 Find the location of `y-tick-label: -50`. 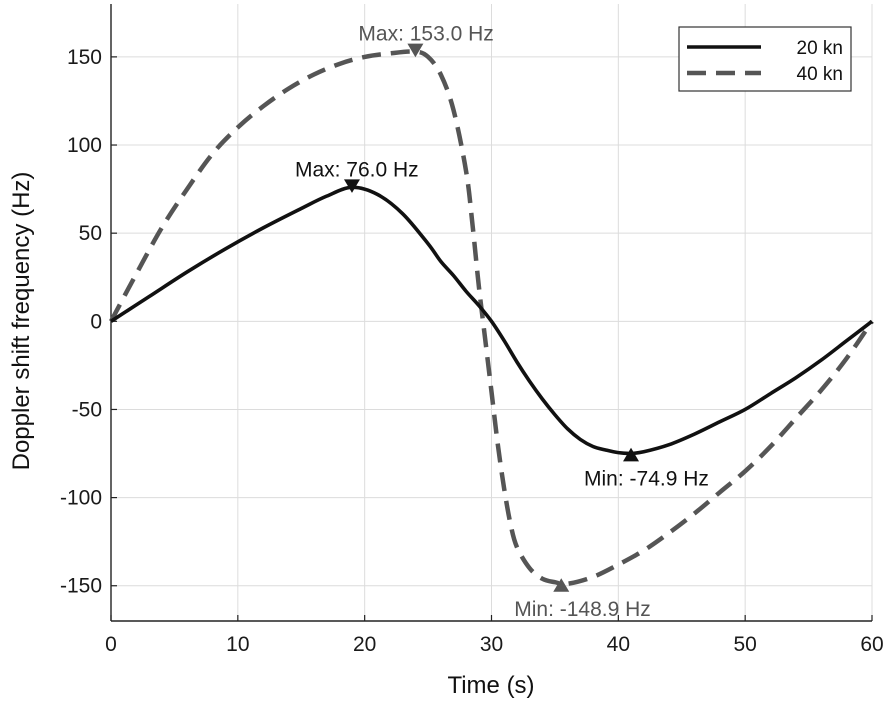

y-tick-label: -50 is located at coordinates (87, 409).